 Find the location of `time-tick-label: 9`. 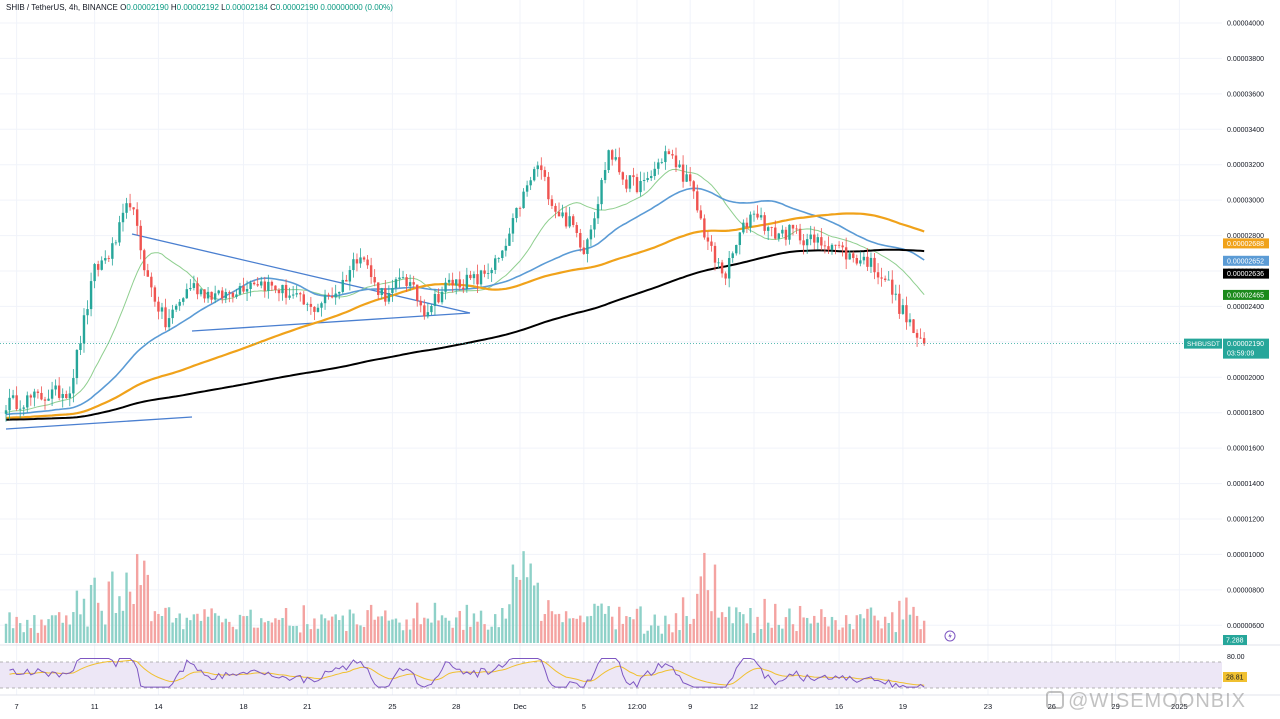

time-tick-label: 9 is located at coordinates (690, 706).